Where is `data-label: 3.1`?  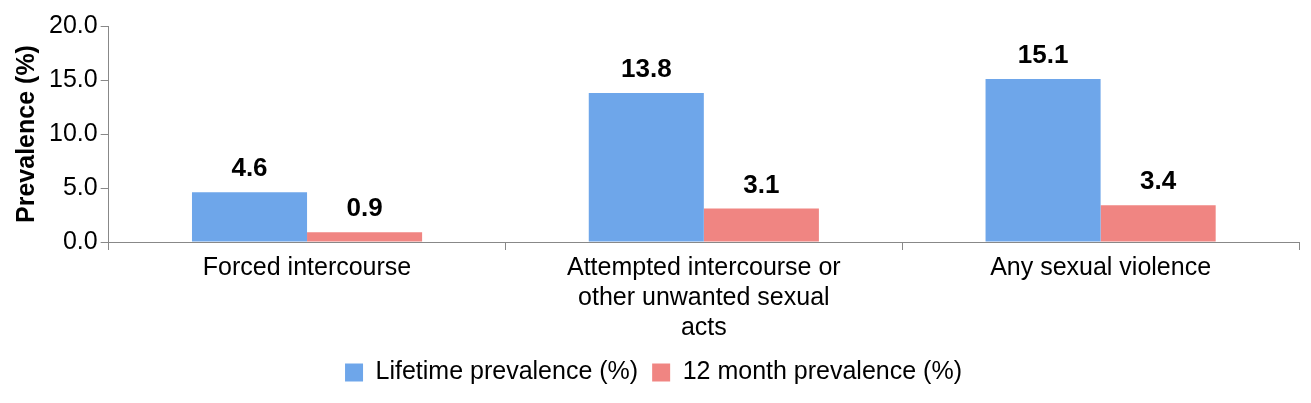 data-label: 3.1 is located at coordinates (761, 183).